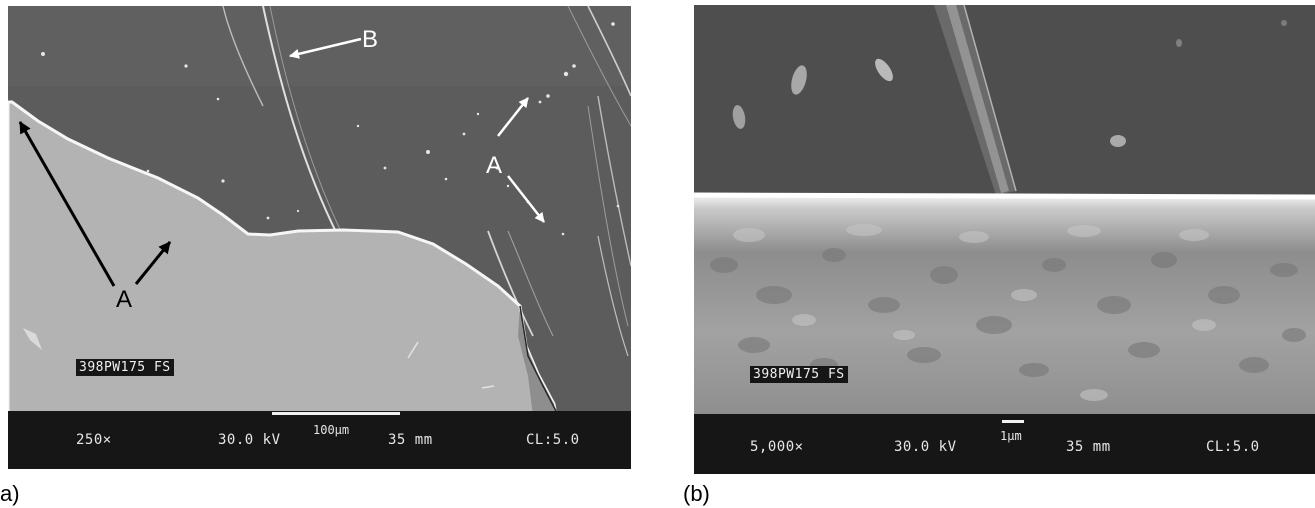 The height and width of the screenshot is (508, 1315). Describe the element at coordinates (777, 447) in the screenshot. I see `magnification-readout: 5,000×` at that location.